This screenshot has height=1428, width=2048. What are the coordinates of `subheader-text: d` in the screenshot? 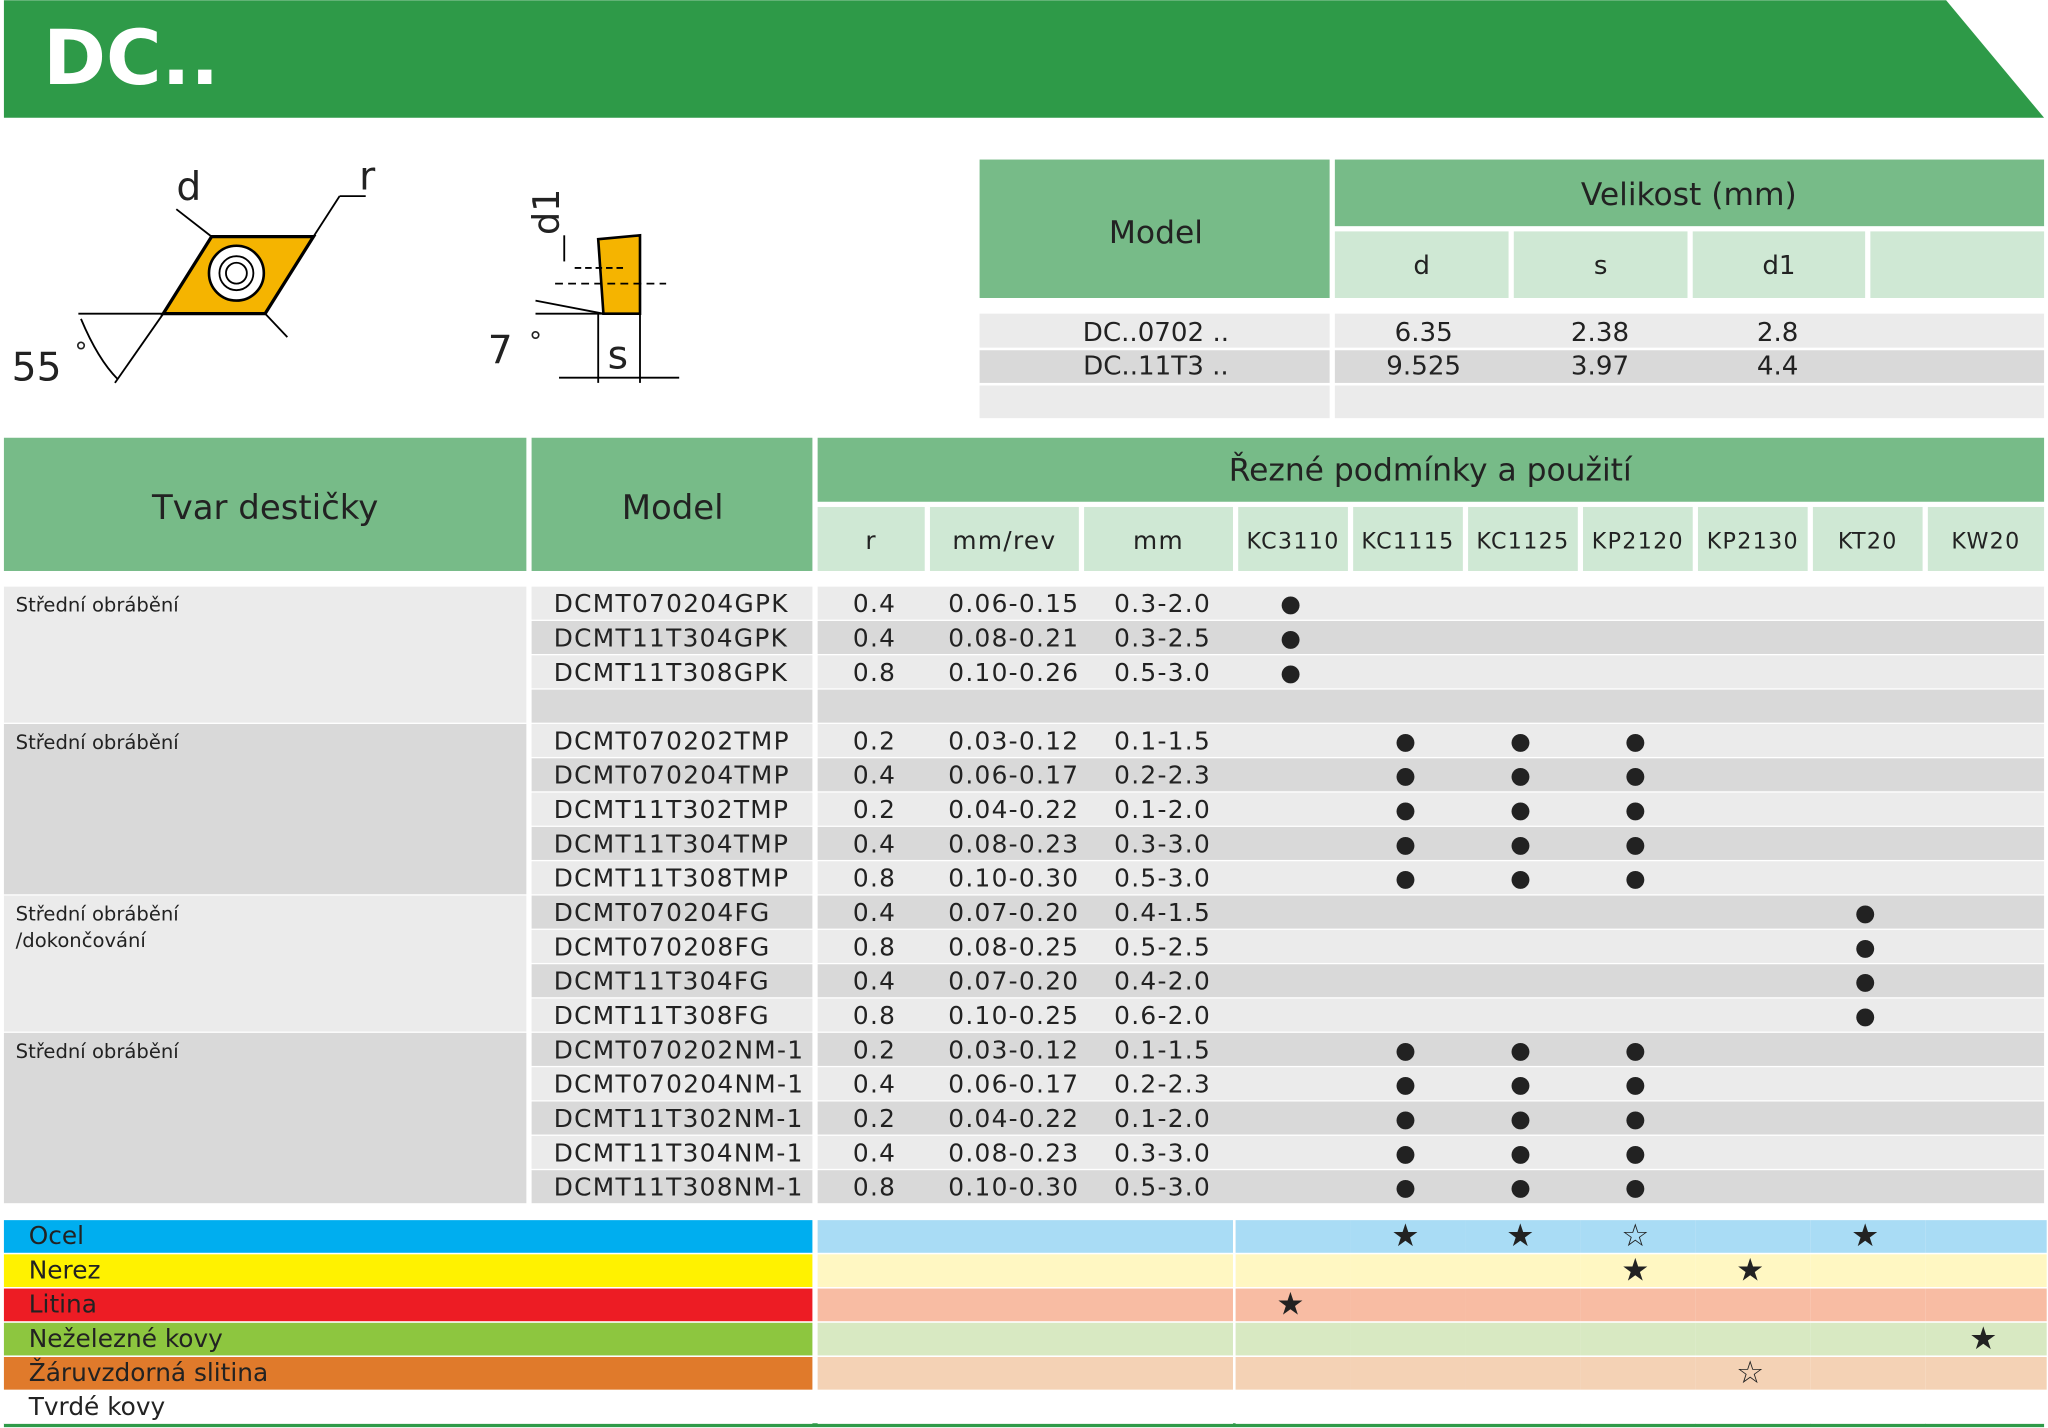 It's located at (1421, 266).